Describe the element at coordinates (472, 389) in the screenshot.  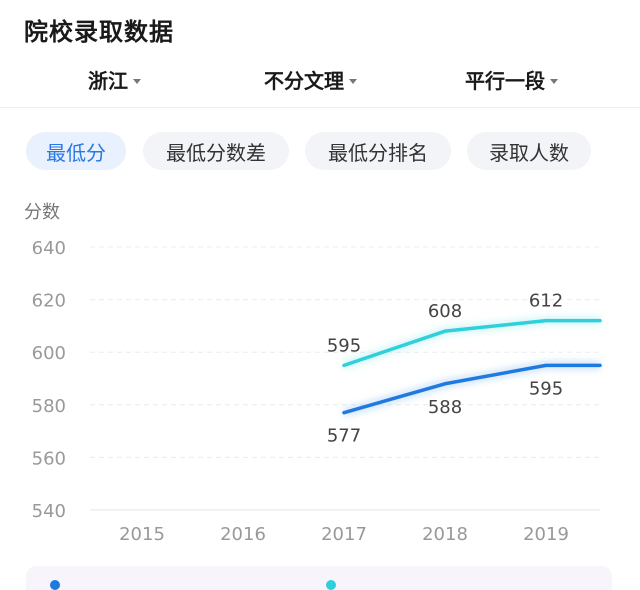
I see `series-2-line` at that location.